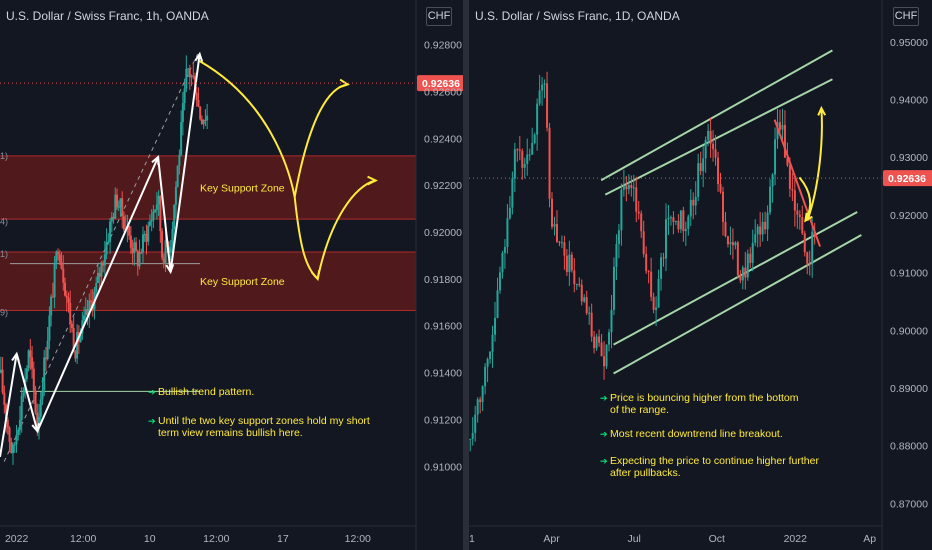 The width and height of the screenshot is (932, 550). What do you see at coordinates (230, 433) in the screenshot?
I see `hourly-note-2-text: term view remains bullish here.` at bounding box center [230, 433].